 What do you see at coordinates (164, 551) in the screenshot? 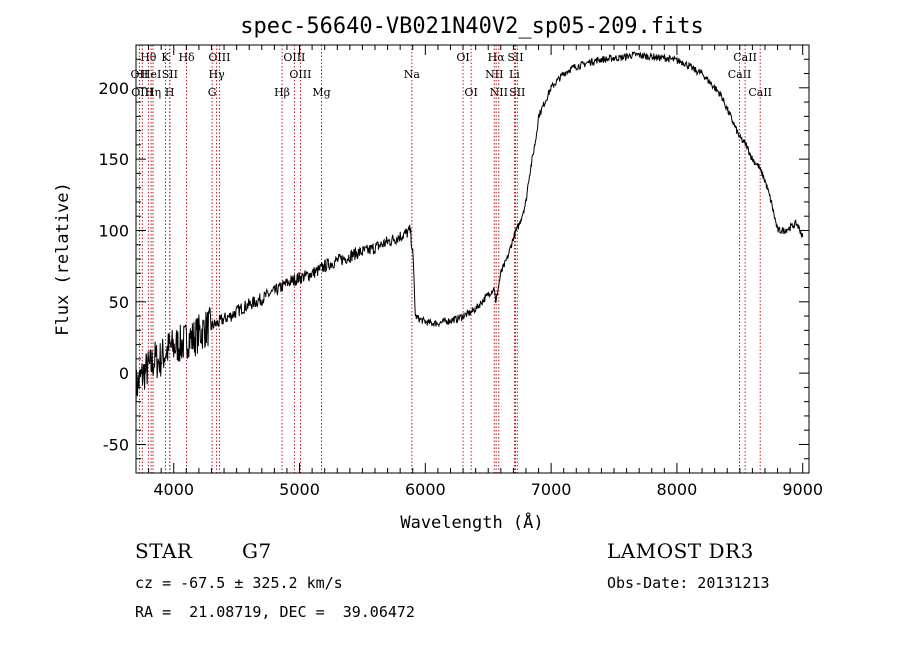
I see `object-class: STAR` at bounding box center [164, 551].